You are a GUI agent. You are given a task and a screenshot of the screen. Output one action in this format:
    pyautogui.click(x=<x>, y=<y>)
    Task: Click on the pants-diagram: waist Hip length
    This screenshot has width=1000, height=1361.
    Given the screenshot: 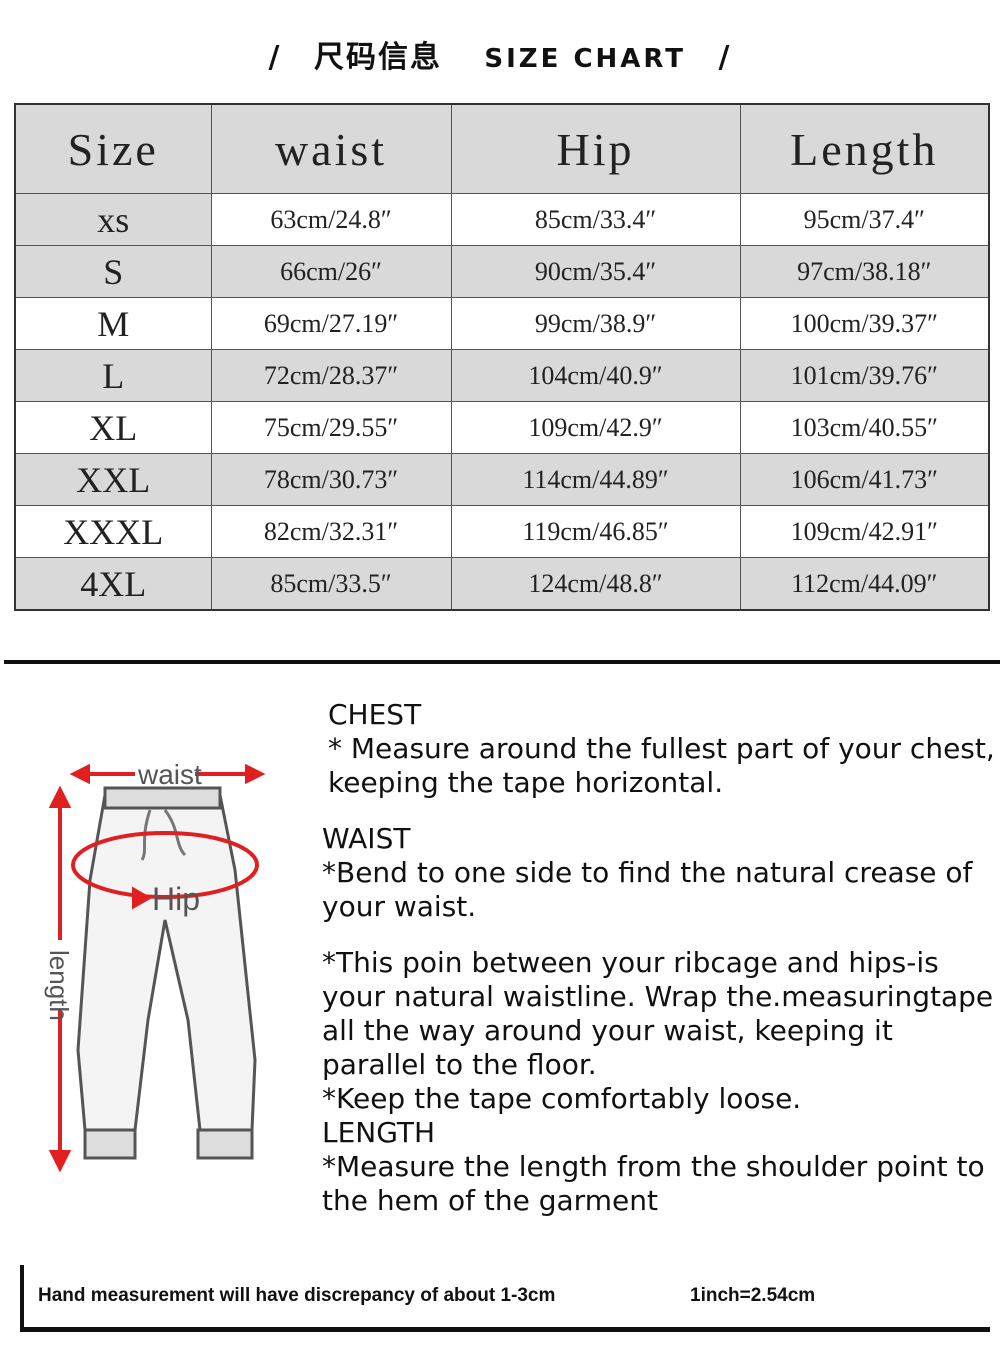 What is the action you would take?
    pyautogui.click(x=155, y=966)
    